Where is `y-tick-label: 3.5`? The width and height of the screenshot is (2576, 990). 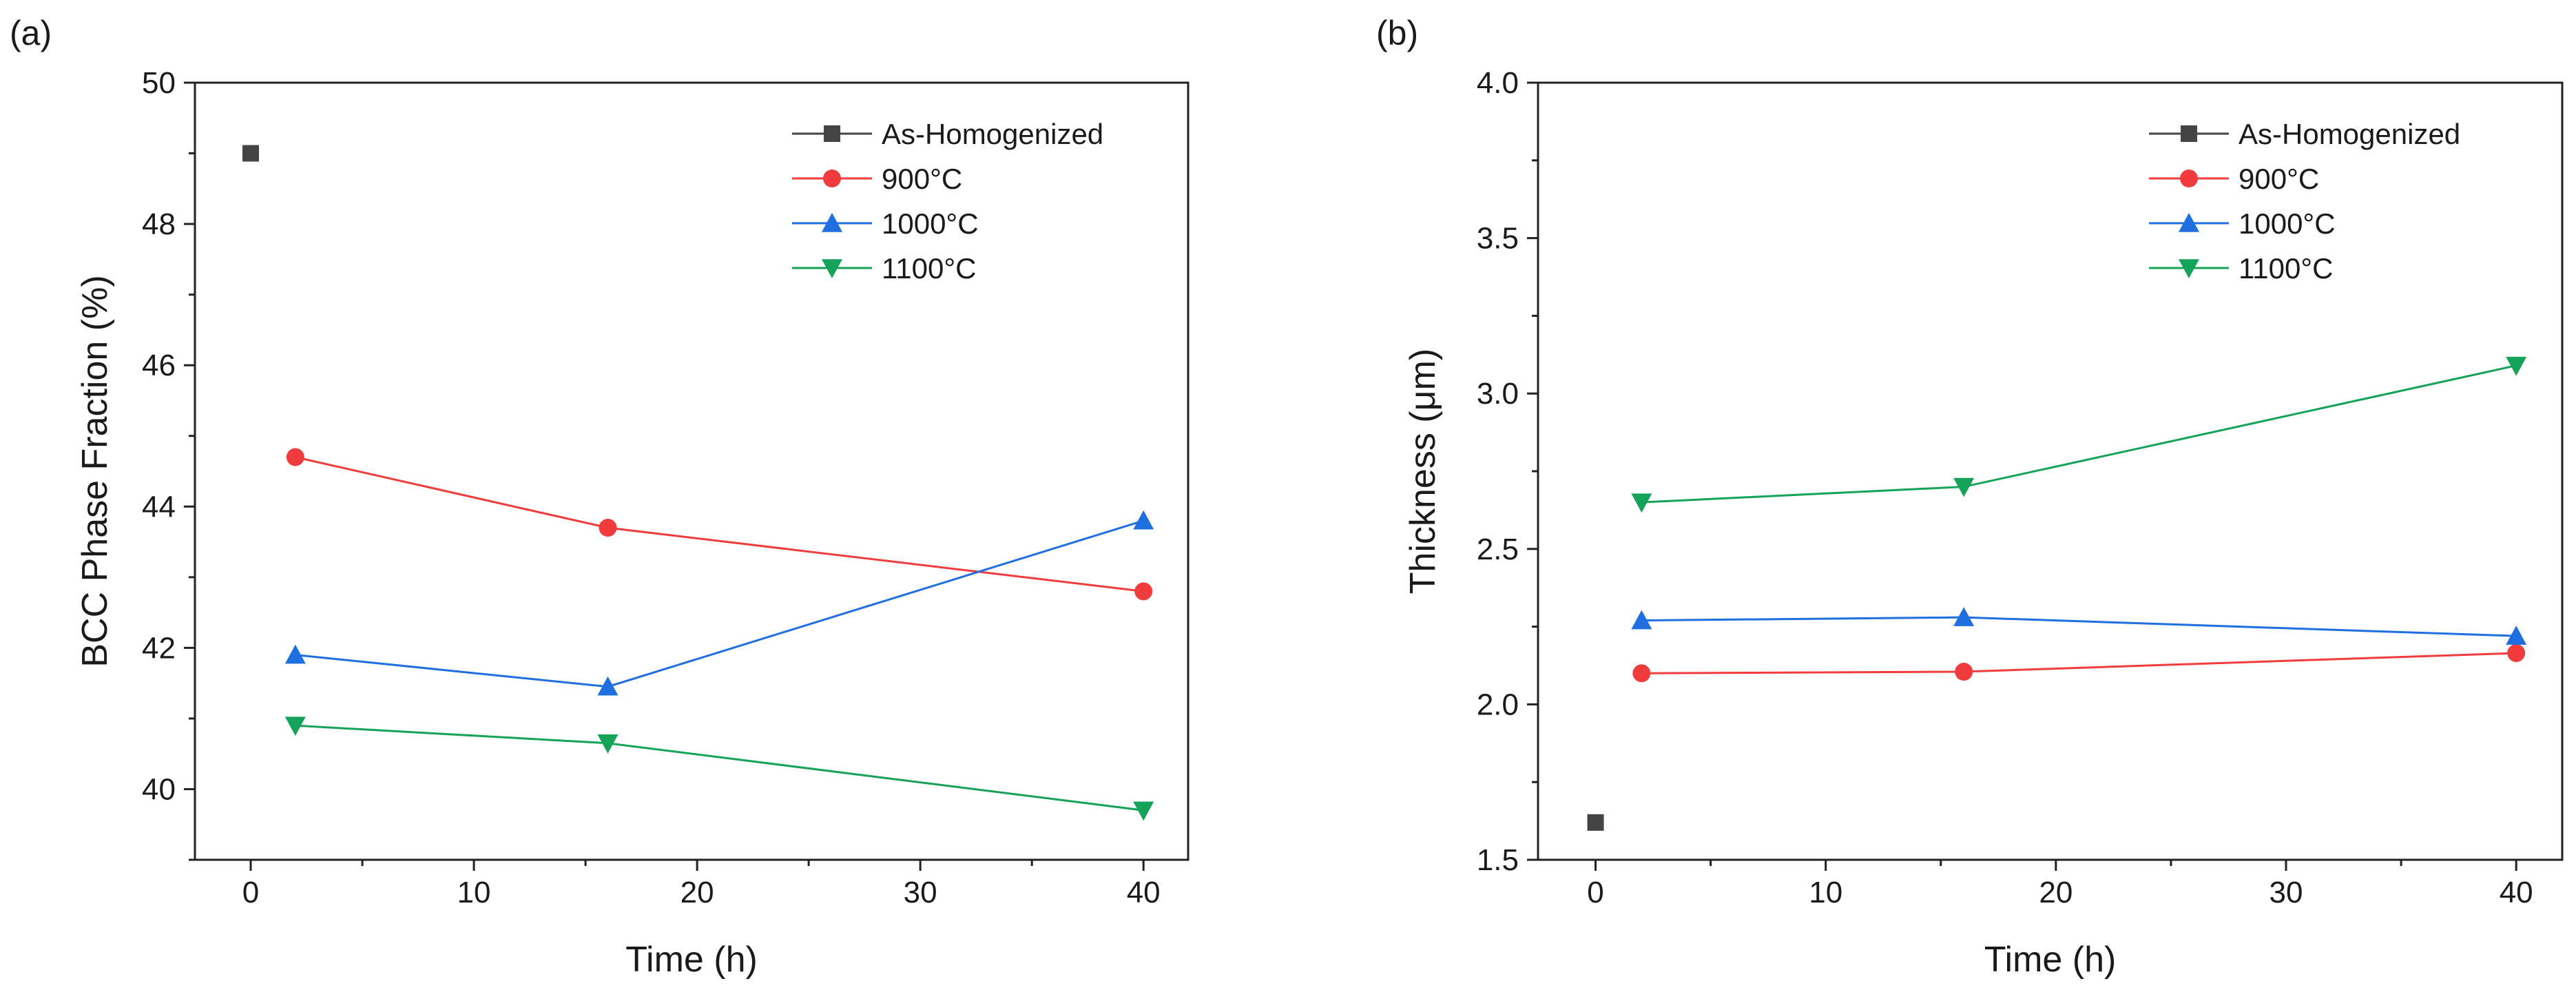
y-tick-label: 3.5 is located at coordinates (1498, 239).